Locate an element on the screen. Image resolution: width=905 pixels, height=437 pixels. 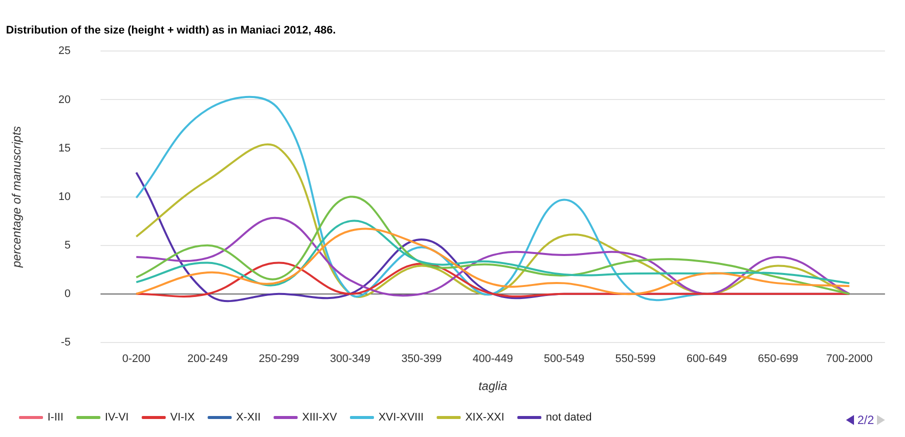
x-tick-label: 200-249 is located at coordinates (207, 359).